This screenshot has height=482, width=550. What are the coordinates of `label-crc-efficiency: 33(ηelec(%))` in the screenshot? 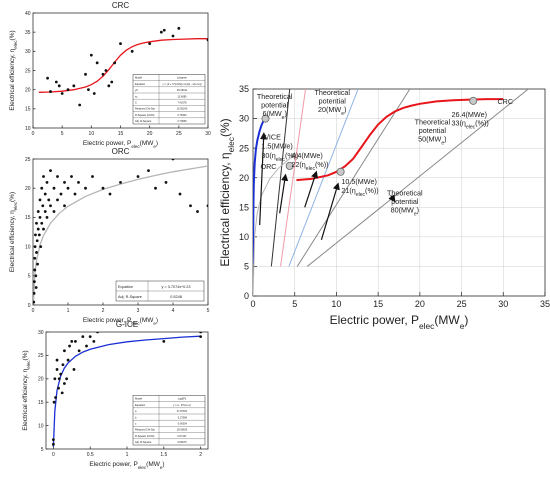 It's located at (470, 125).